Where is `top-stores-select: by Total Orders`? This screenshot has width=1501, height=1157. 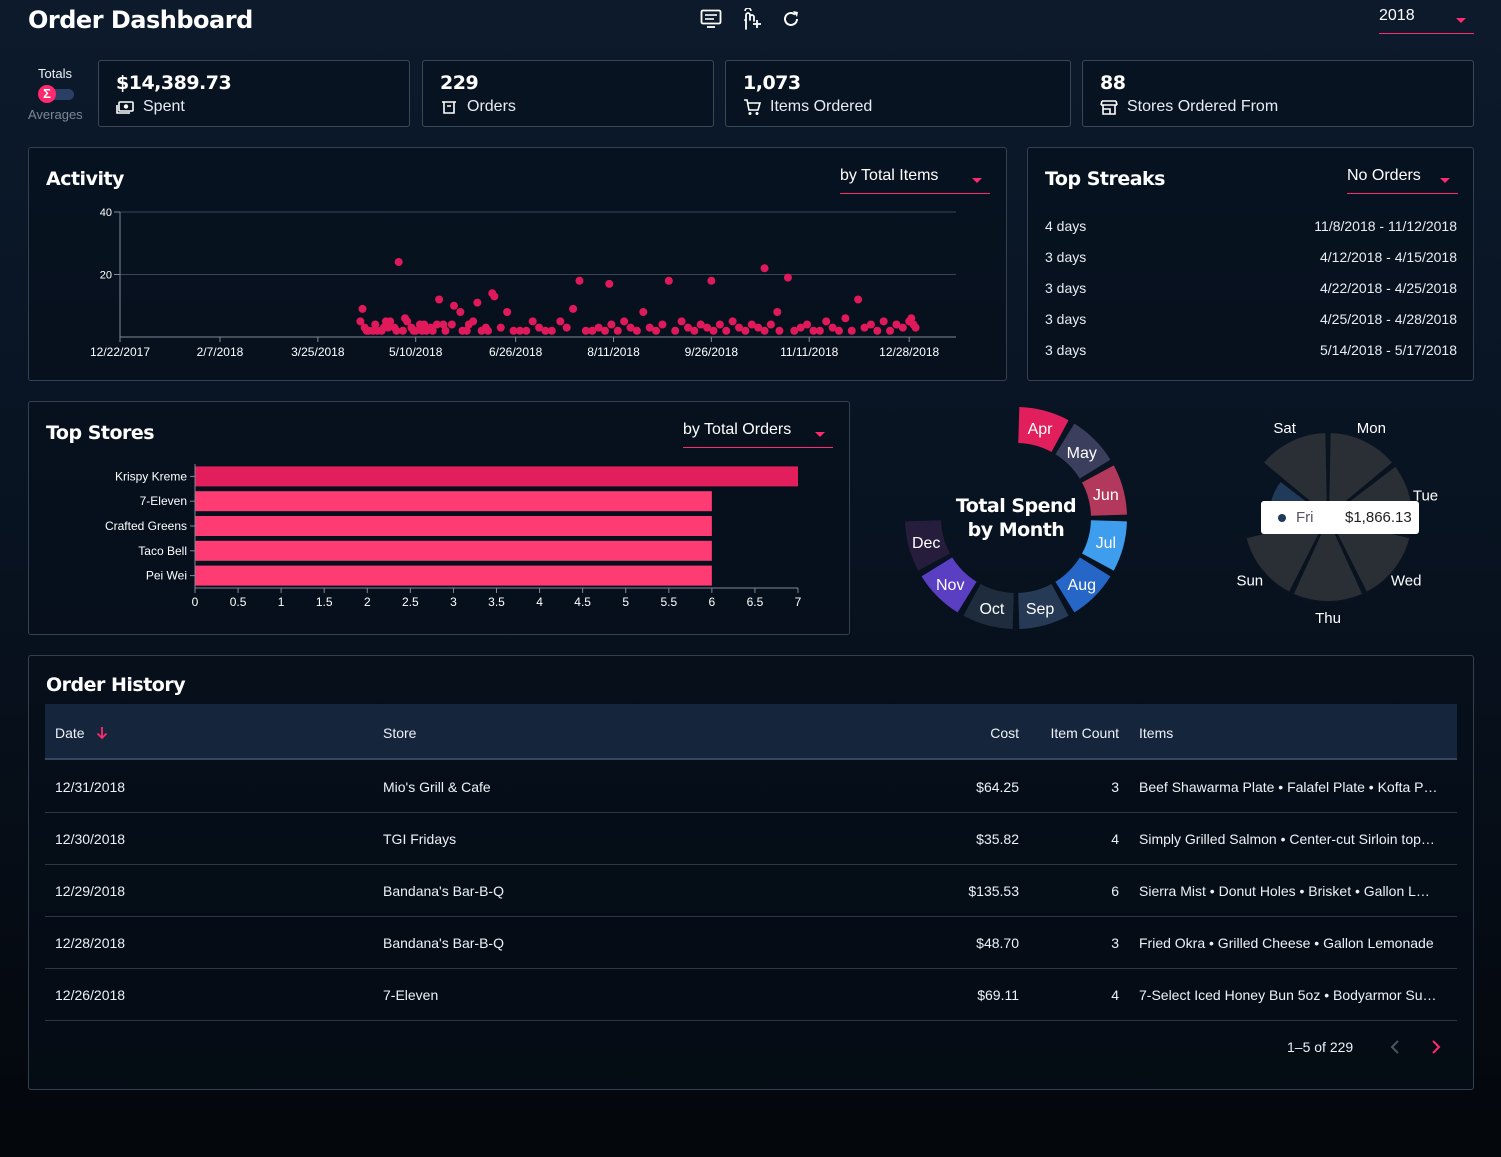
top-stores-select: by Total Orders is located at coordinates (758, 434).